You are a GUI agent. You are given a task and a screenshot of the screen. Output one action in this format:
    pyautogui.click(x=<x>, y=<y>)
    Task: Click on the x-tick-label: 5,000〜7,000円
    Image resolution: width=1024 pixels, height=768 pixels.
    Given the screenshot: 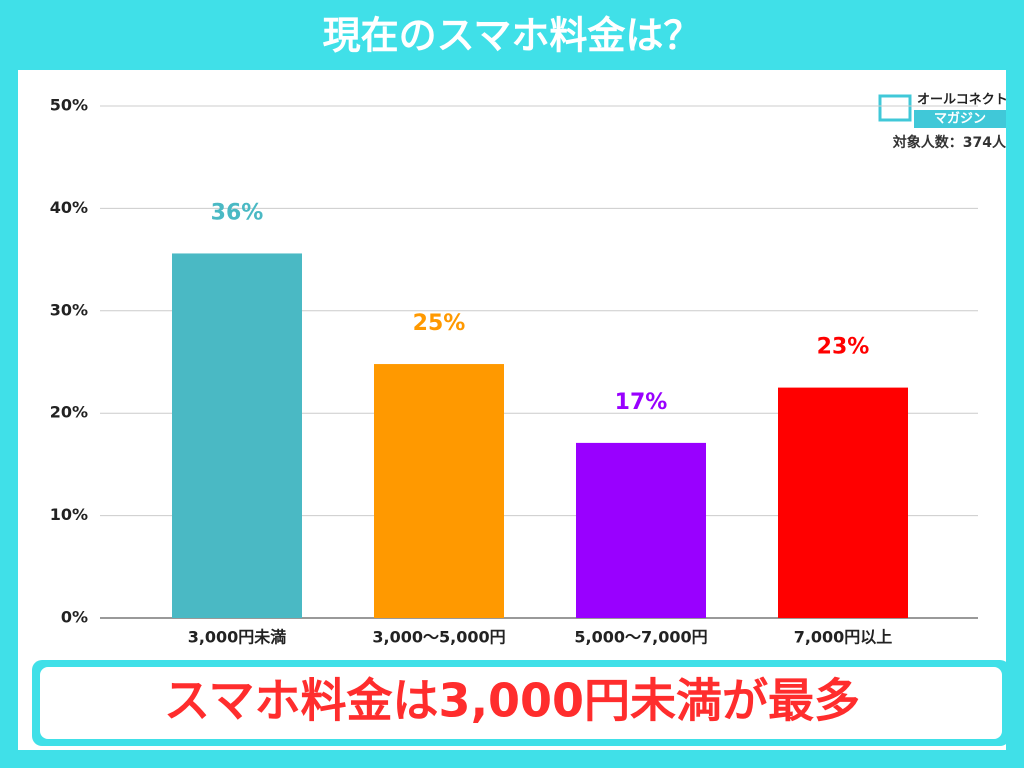 What is the action you would take?
    pyautogui.click(x=640, y=637)
    